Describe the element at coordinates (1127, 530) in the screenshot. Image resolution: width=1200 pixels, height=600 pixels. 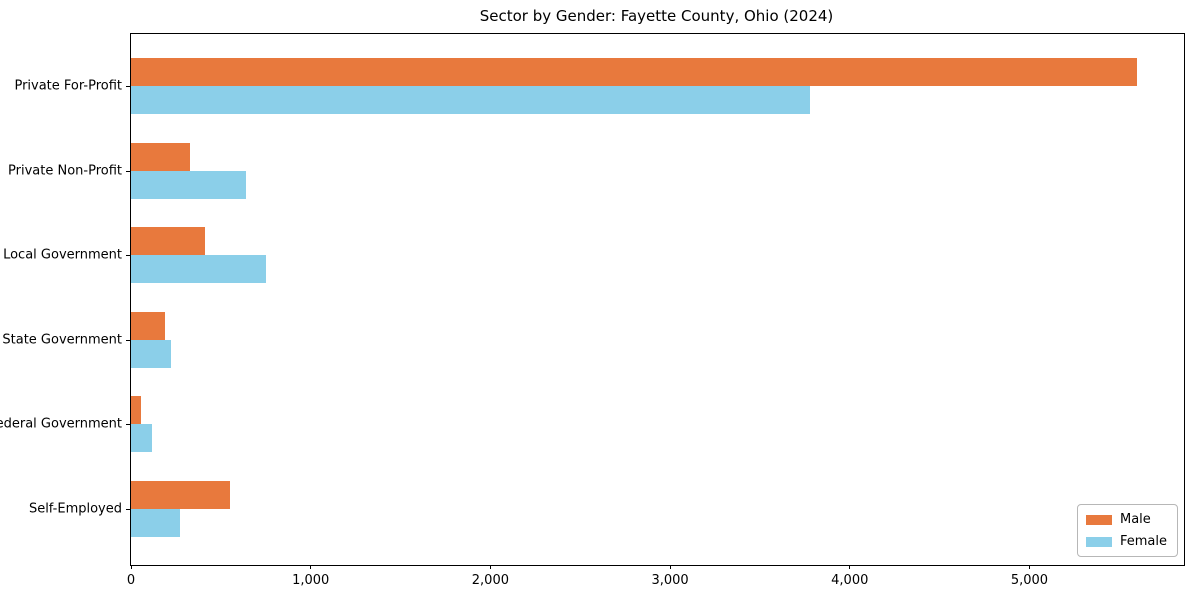
I see `legend: Male Female` at that location.